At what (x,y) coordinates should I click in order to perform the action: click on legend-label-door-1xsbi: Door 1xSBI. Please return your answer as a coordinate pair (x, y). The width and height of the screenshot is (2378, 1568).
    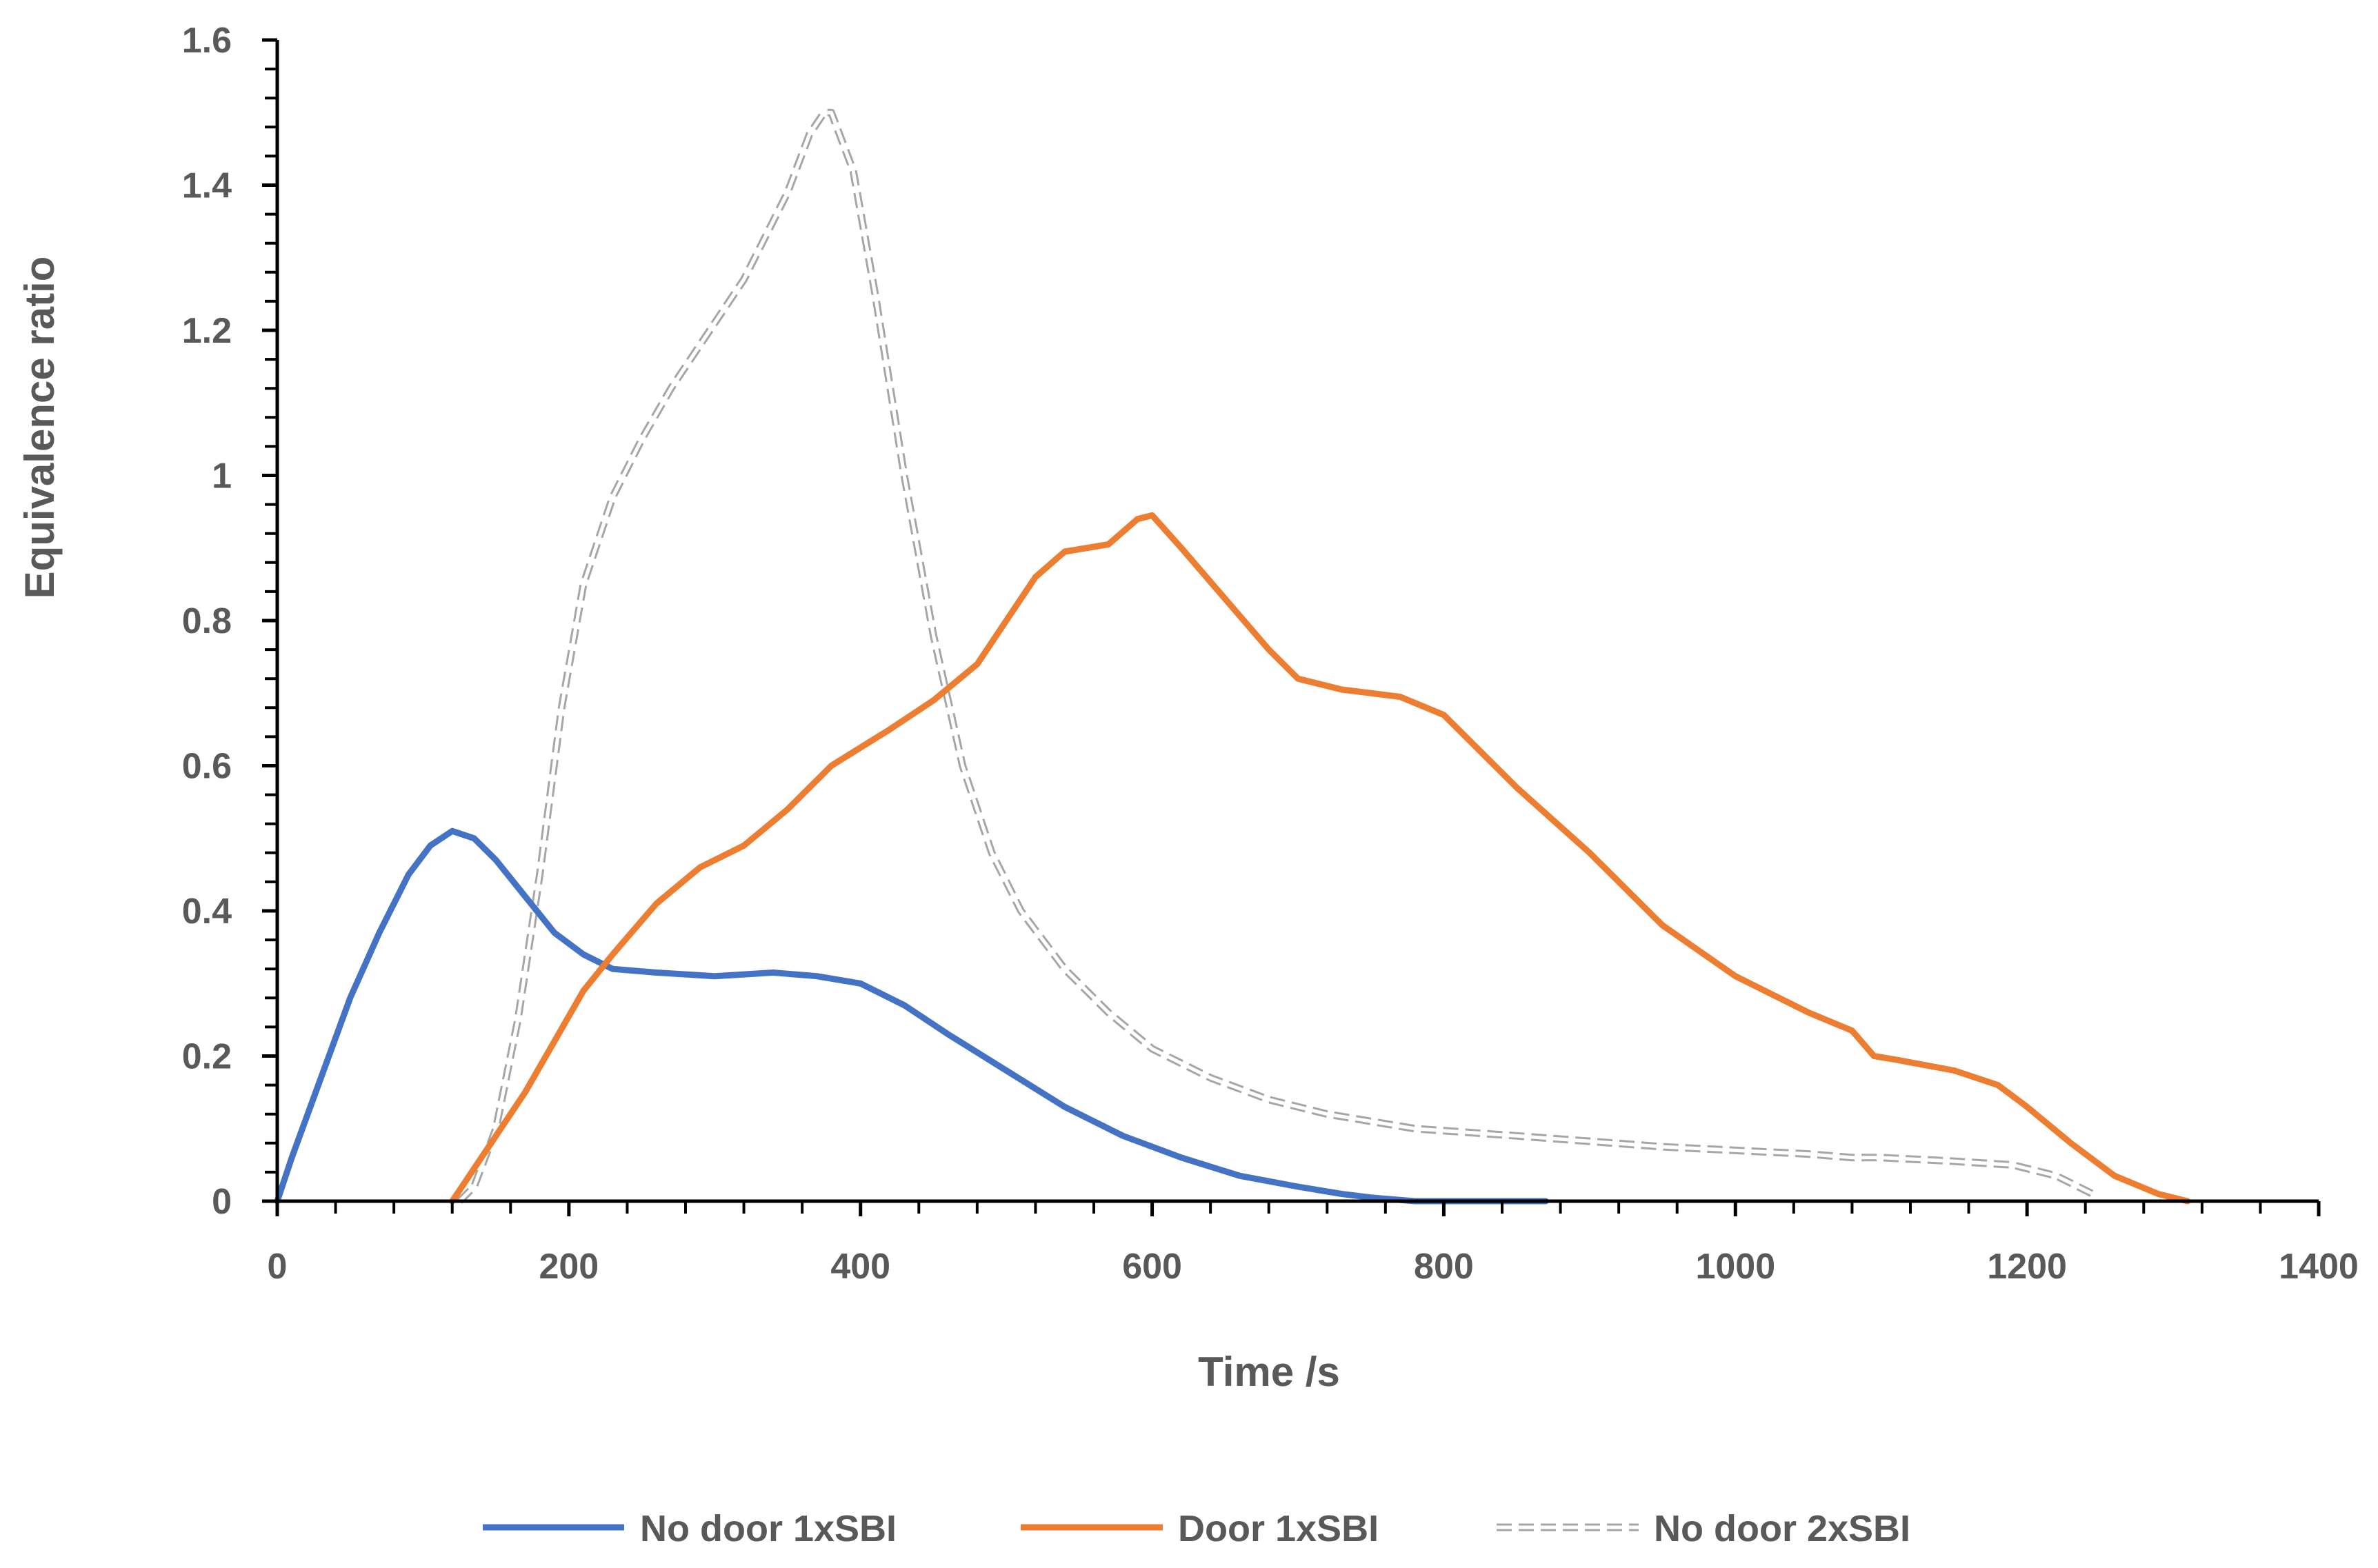
    Looking at the image, I should click on (1278, 1528).